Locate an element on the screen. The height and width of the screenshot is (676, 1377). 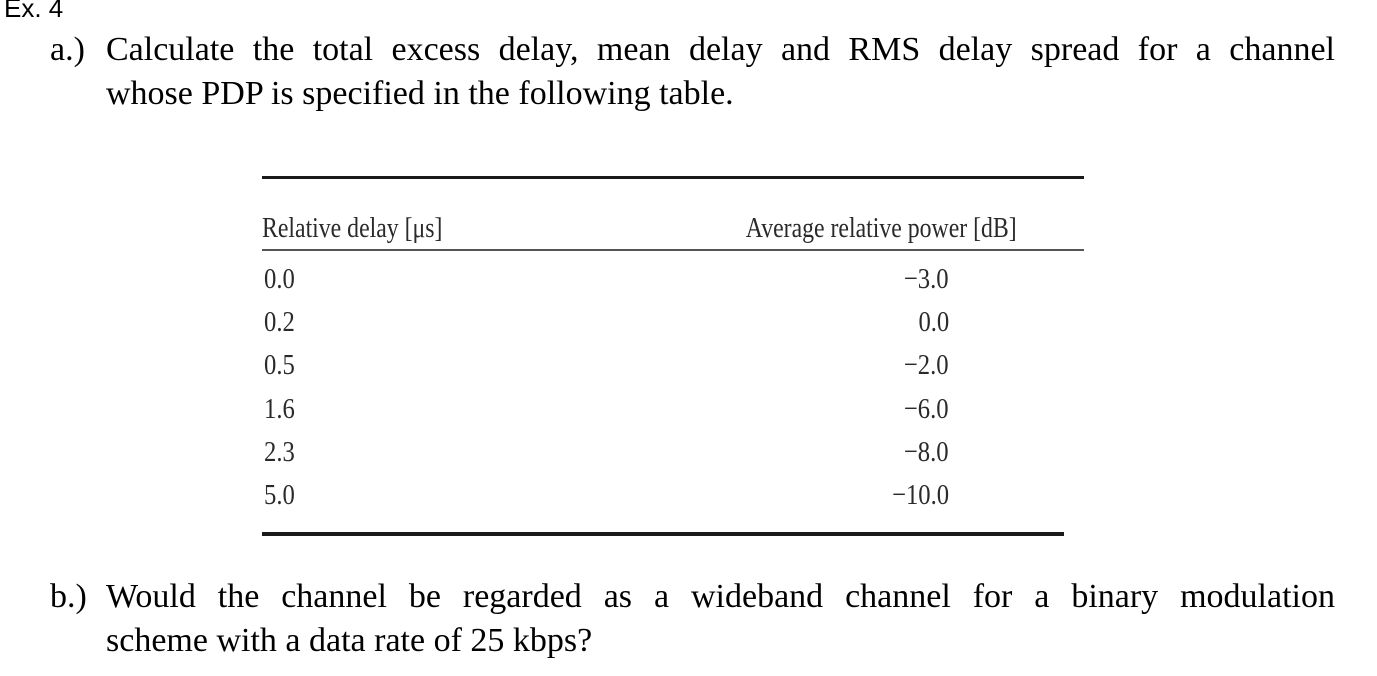
cell-power: −6.0 is located at coordinates (926, 408).